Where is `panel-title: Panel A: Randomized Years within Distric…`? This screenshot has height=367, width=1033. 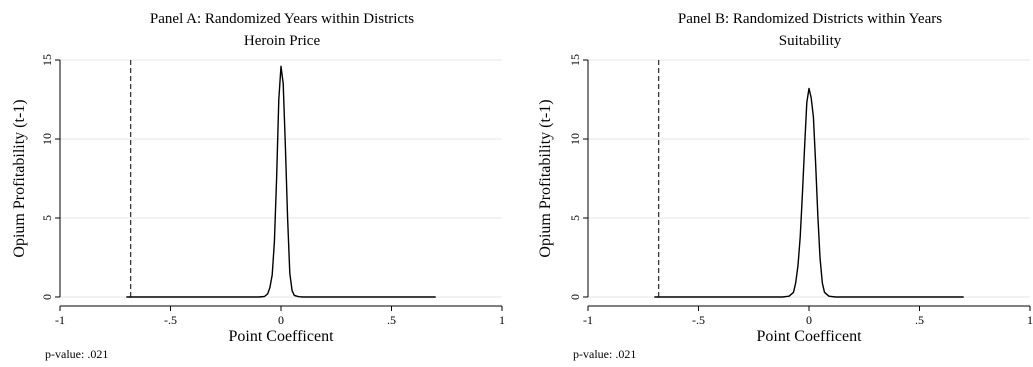
panel-title: Panel A: Randomized Years within Distric… is located at coordinates (282, 19).